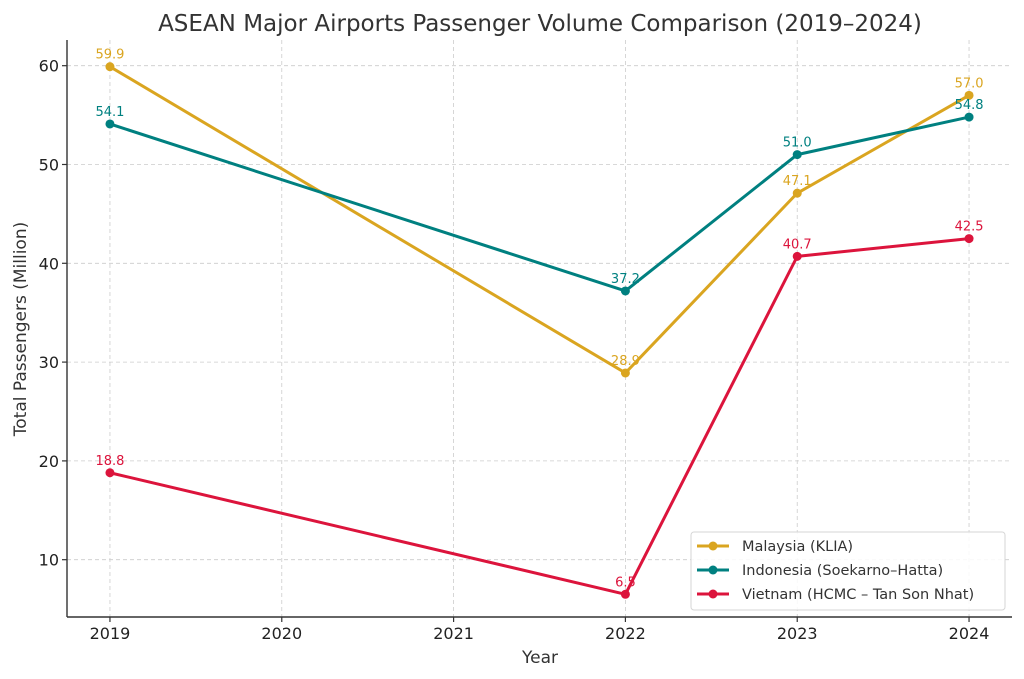 The height and width of the screenshot is (679, 1024). What do you see at coordinates (539, 658) in the screenshot?
I see `x-axis-label: Year` at bounding box center [539, 658].